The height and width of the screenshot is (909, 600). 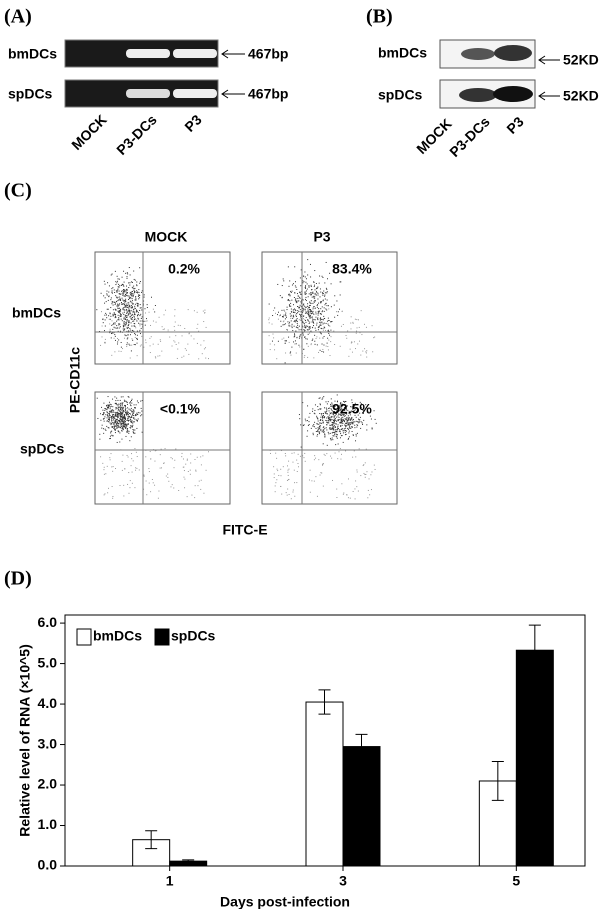 What do you see at coordinates (162, 448) in the screenshot?
I see `plot-frame` at bounding box center [162, 448].